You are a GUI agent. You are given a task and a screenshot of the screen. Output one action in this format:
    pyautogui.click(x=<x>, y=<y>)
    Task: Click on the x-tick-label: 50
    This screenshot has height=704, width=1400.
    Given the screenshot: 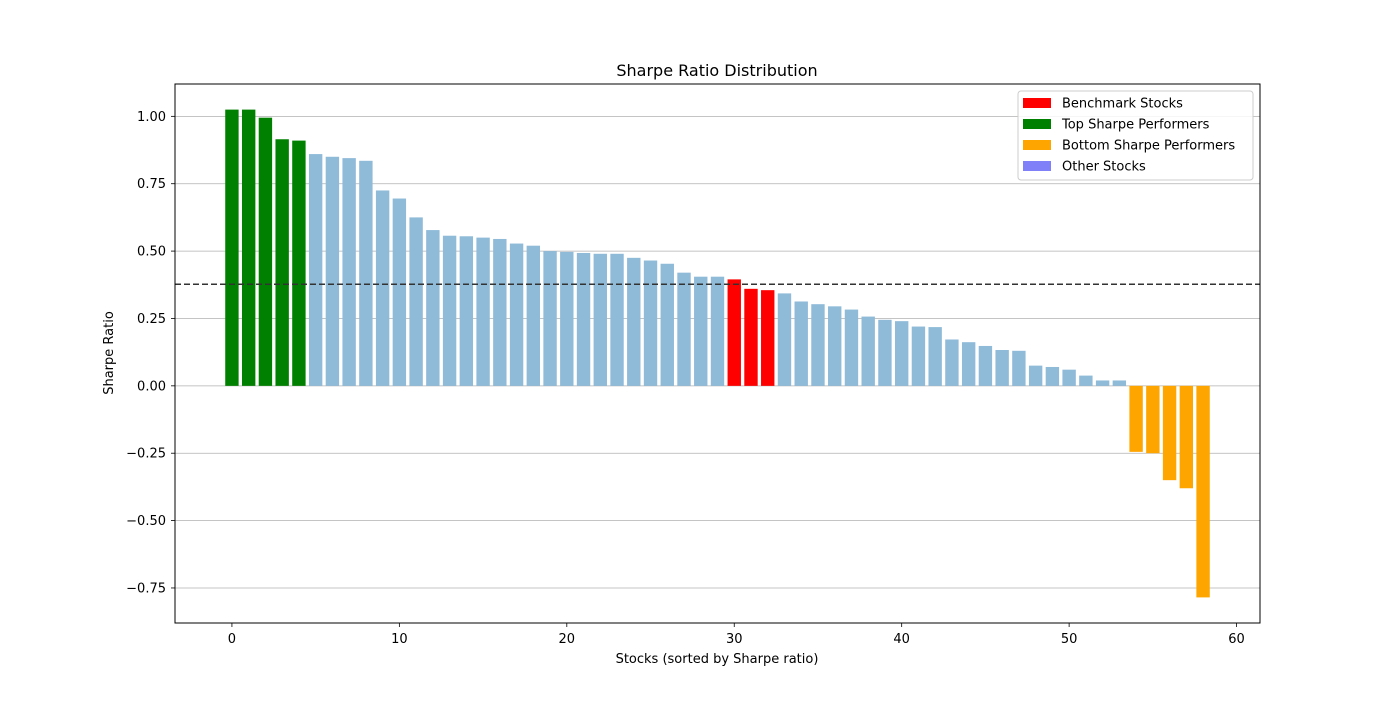 What is the action you would take?
    pyautogui.click(x=1069, y=639)
    